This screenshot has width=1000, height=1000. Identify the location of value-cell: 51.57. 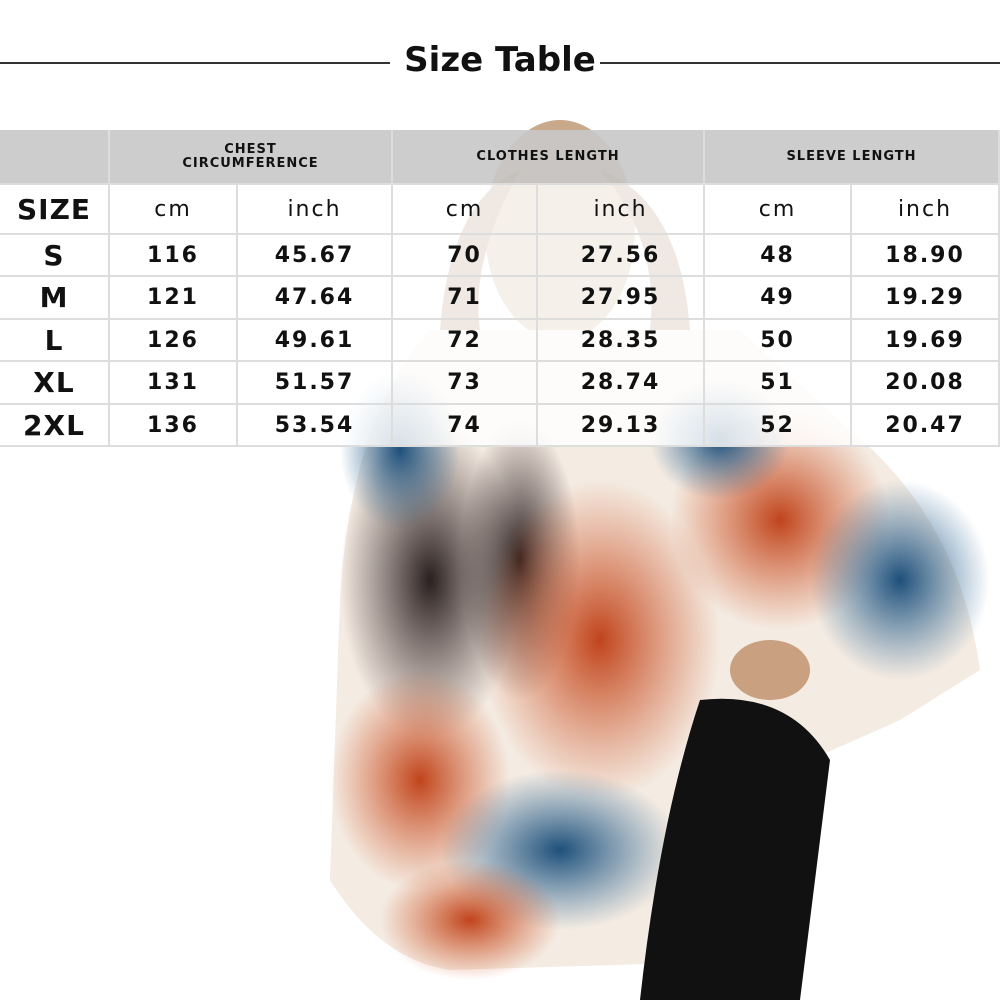
(315, 383).